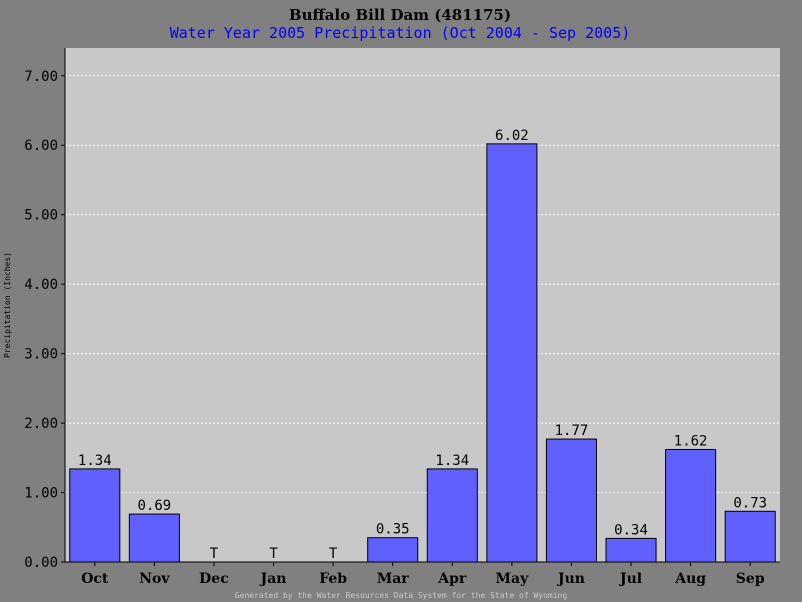  What do you see at coordinates (41, 216) in the screenshot?
I see `y-tick-label: 5.00` at bounding box center [41, 216].